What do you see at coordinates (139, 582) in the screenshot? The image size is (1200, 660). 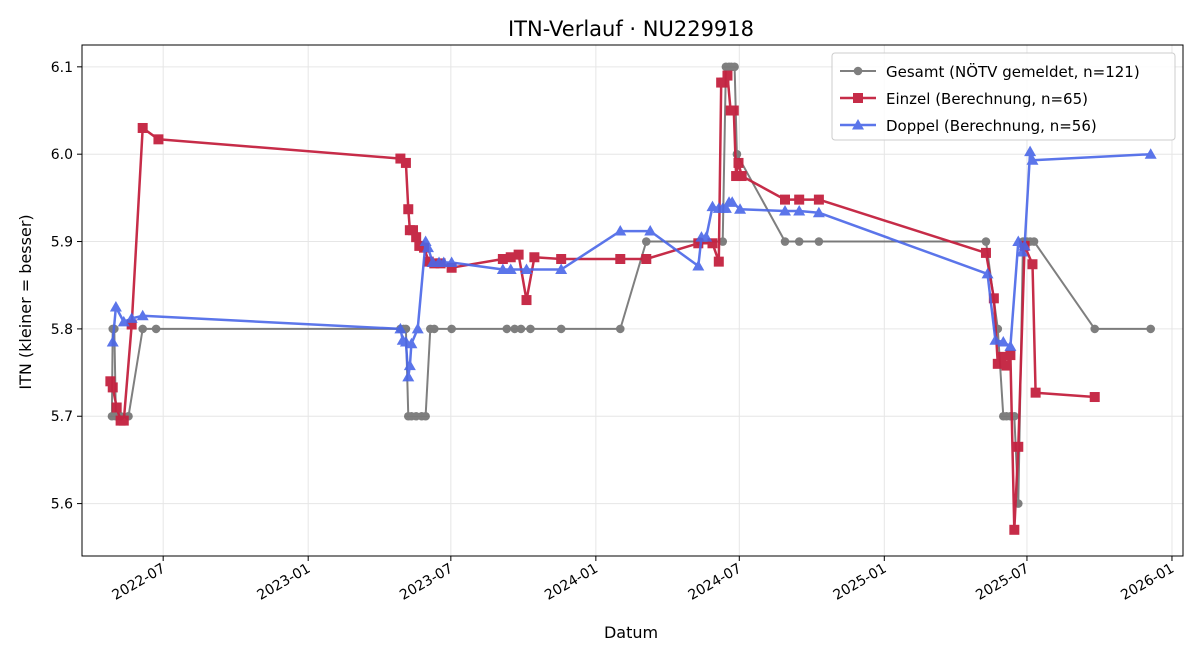 I see `x-tick-label: 2022-07` at bounding box center [139, 582].